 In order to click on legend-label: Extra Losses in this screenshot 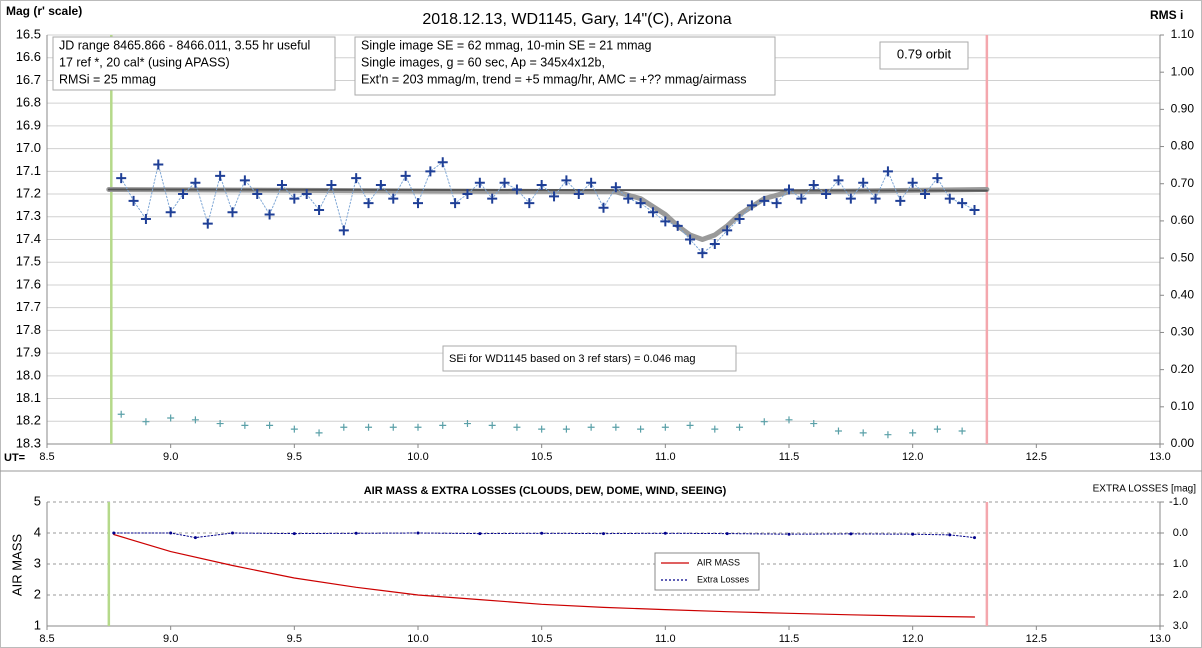, I will do `click(723, 579)`.